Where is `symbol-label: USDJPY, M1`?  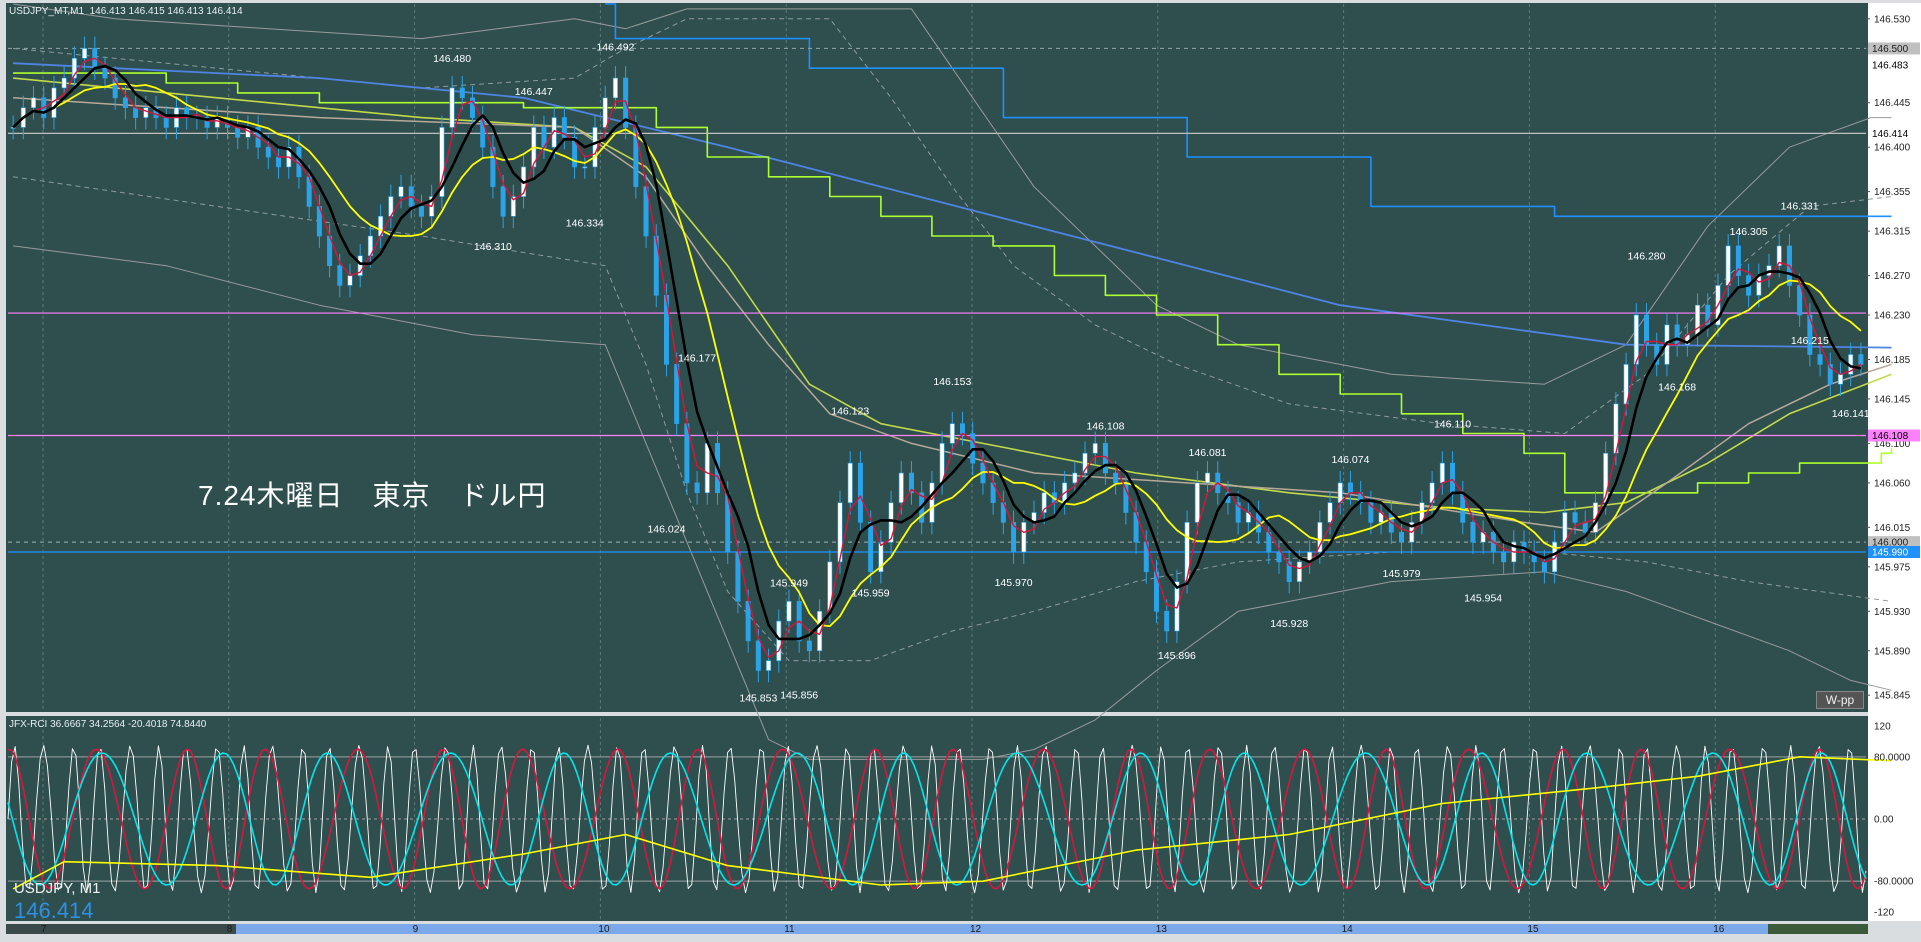 symbol-label: USDJPY, M1 is located at coordinates (57, 888).